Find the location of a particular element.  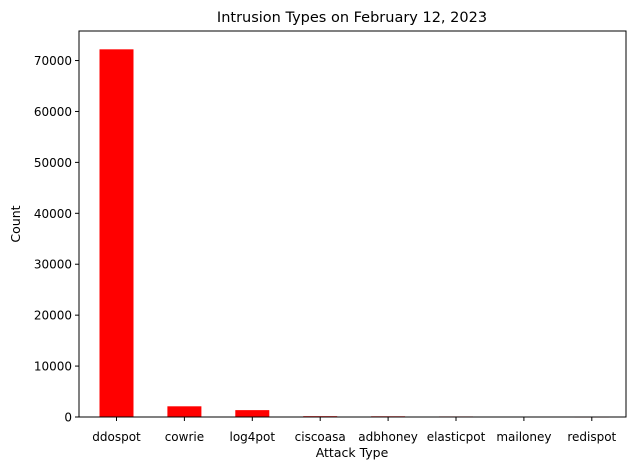

x-tick-label: cowrie is located at coordinates (184, 437).